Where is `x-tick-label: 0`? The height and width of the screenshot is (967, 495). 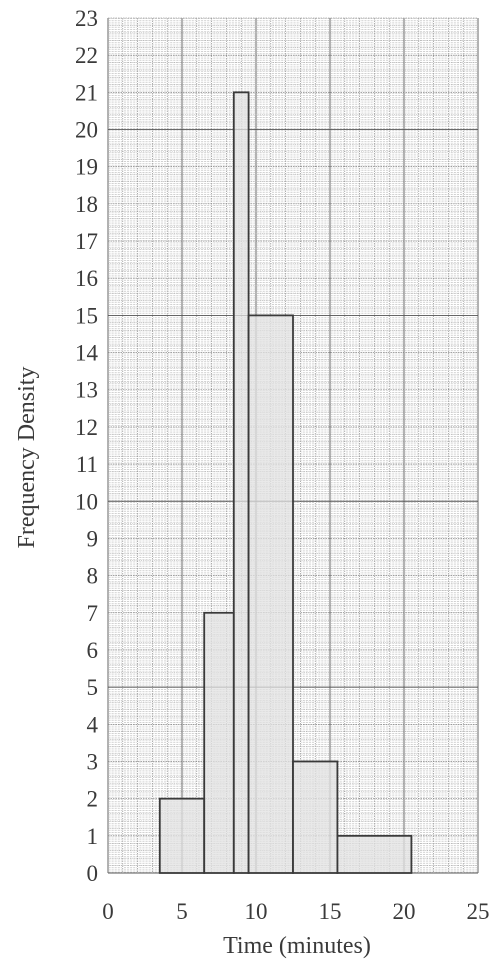 x-tick-label: 0 is located at coordinates (108, 911).